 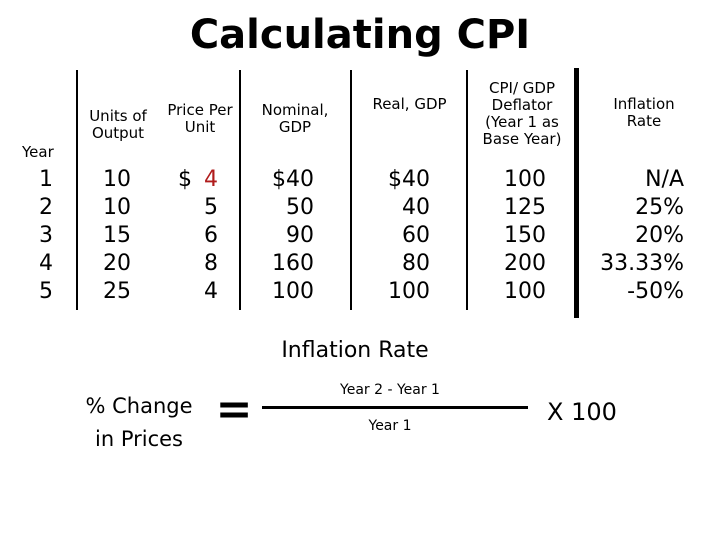 I want to click on units-cell: 20, so click(x=117, y=263).